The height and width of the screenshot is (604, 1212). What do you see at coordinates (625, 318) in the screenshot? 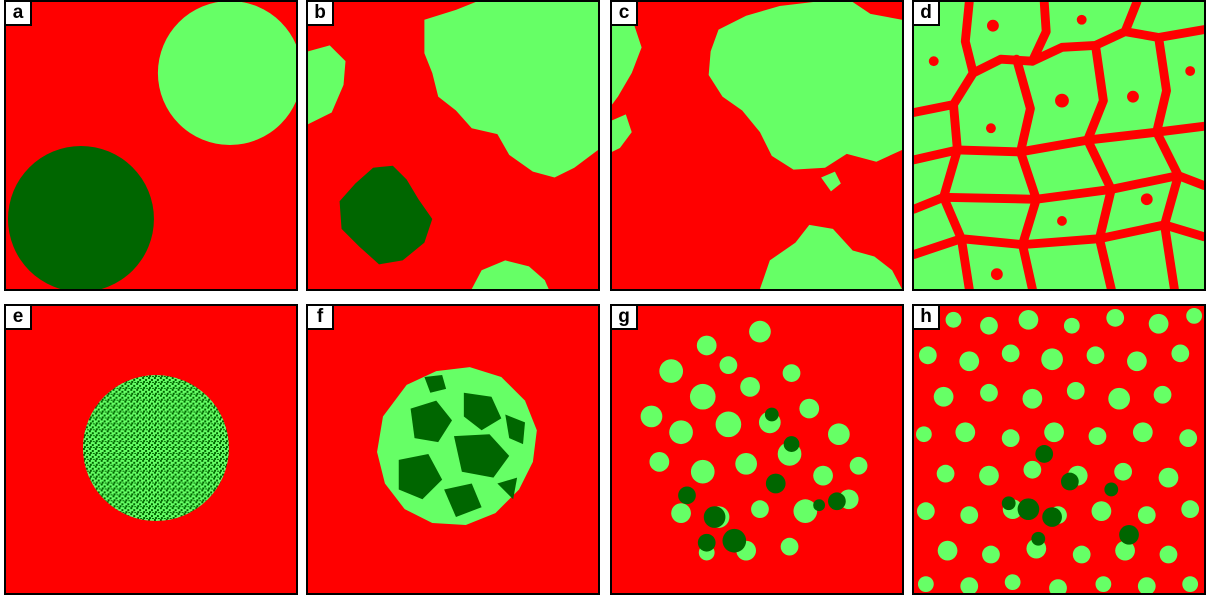
I see `panel-label: g` at bounding box center [625, 318].